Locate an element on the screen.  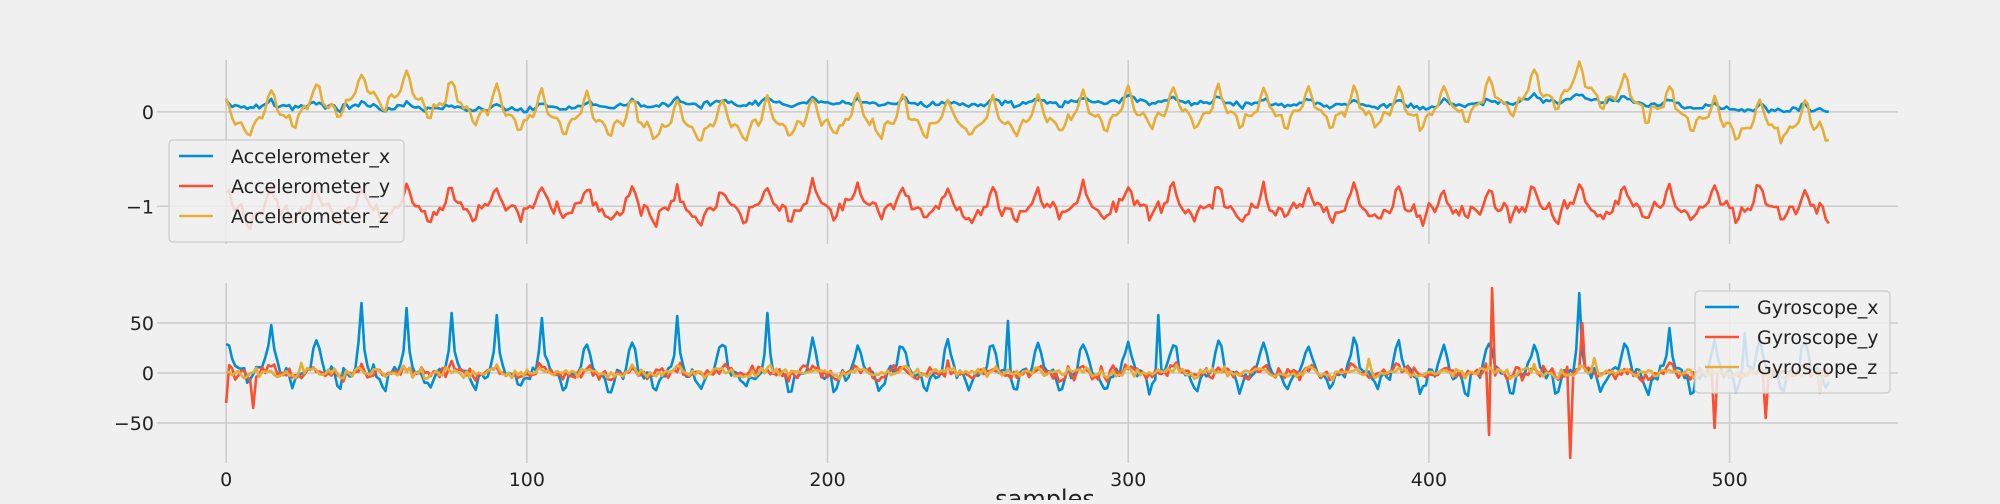
ytick-label: −50 is located at coordinates (134, 424).